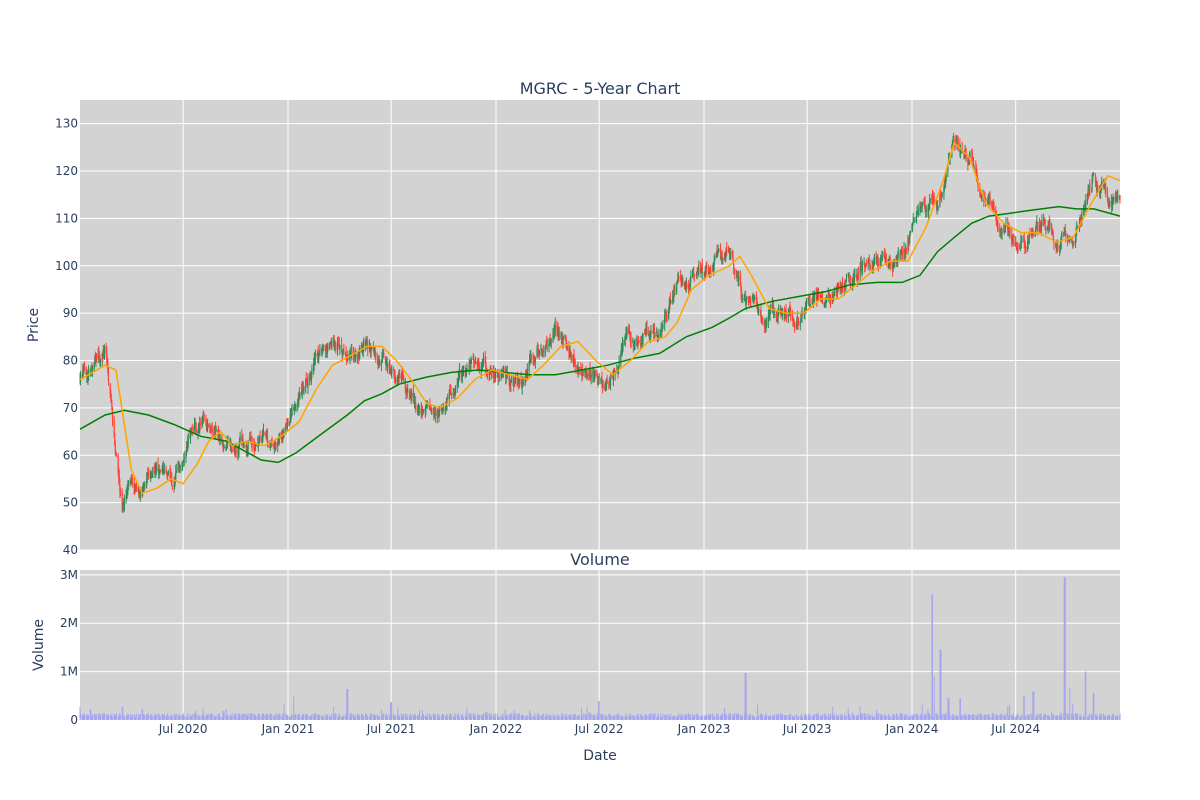  I want to click on price-chart-title: MGRC - 5-Year Chart, so click(600, 88).